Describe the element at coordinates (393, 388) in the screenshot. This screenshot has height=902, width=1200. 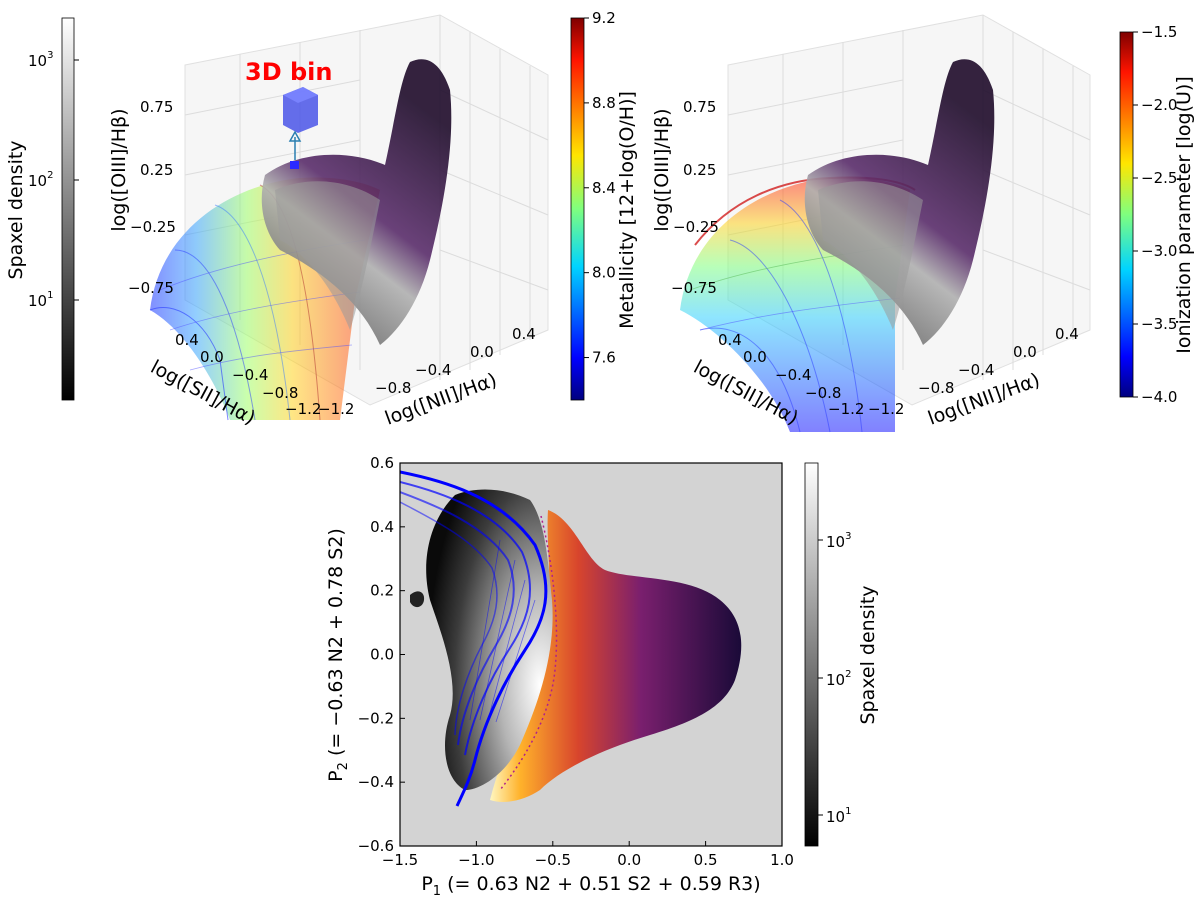
I see `x-tick-1: −0.8` at that location.